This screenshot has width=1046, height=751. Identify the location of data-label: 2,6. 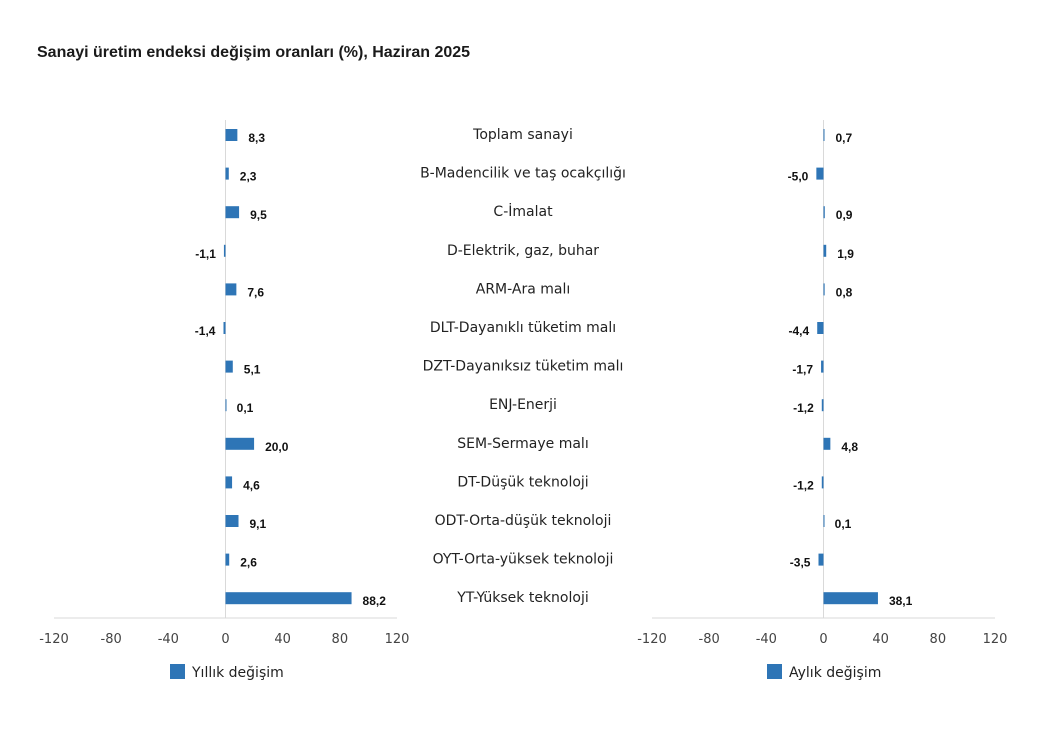
(248, 563).